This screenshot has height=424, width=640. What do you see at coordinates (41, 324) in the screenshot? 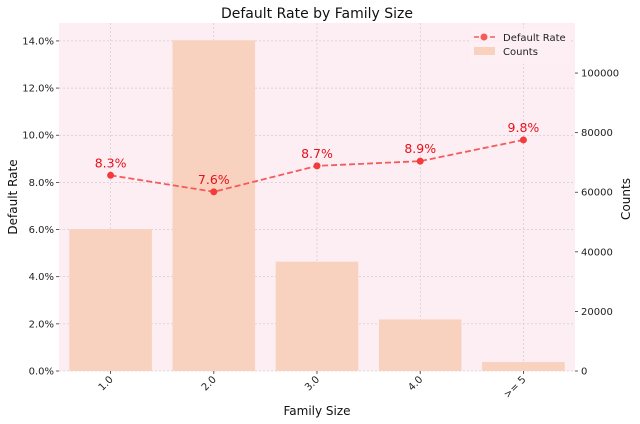
I see `left-tick-label: 2.0%` at bounding box center [41, 324].